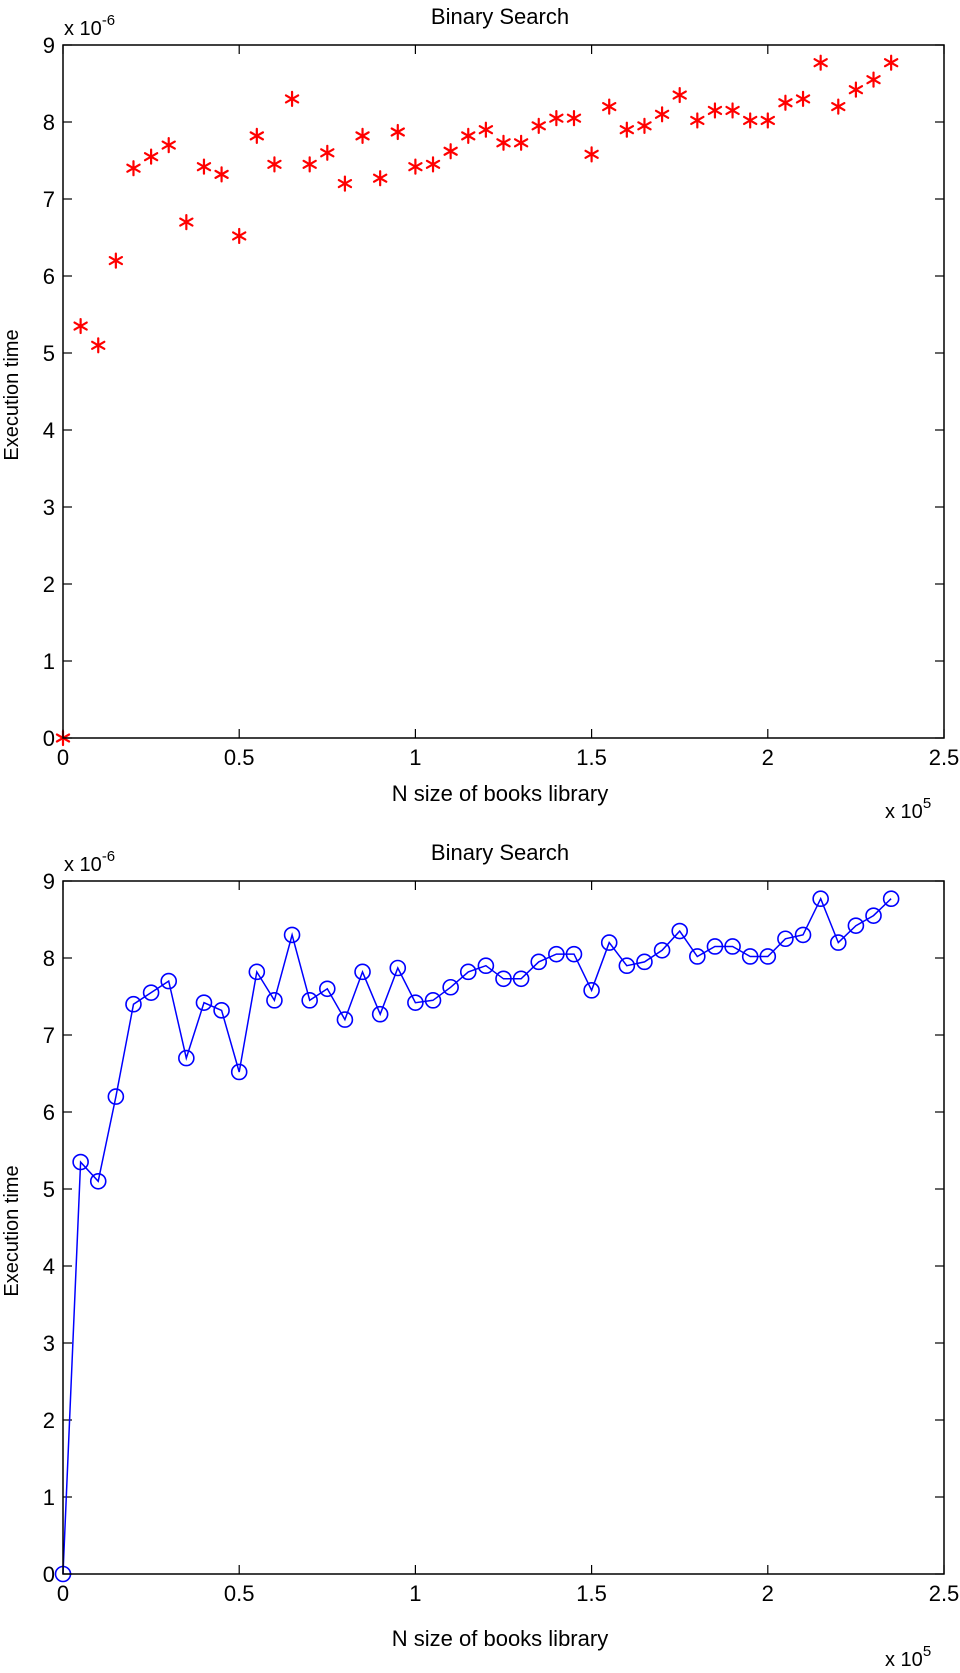 This screenshot has height=1673, width=960. What do you see at coordinates (908, 1657) in the screenshot?
I see `x-exponent-label: x 105` at bounding box center [908, 1657].